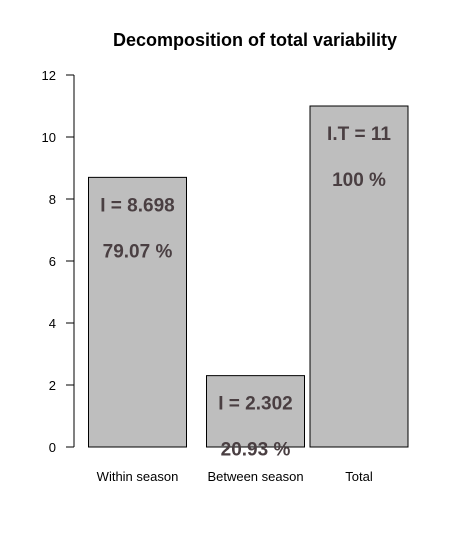 This screenshot has width=474, height=540. I want to click on bar-percent-label: 100 %, so click(359, 180).